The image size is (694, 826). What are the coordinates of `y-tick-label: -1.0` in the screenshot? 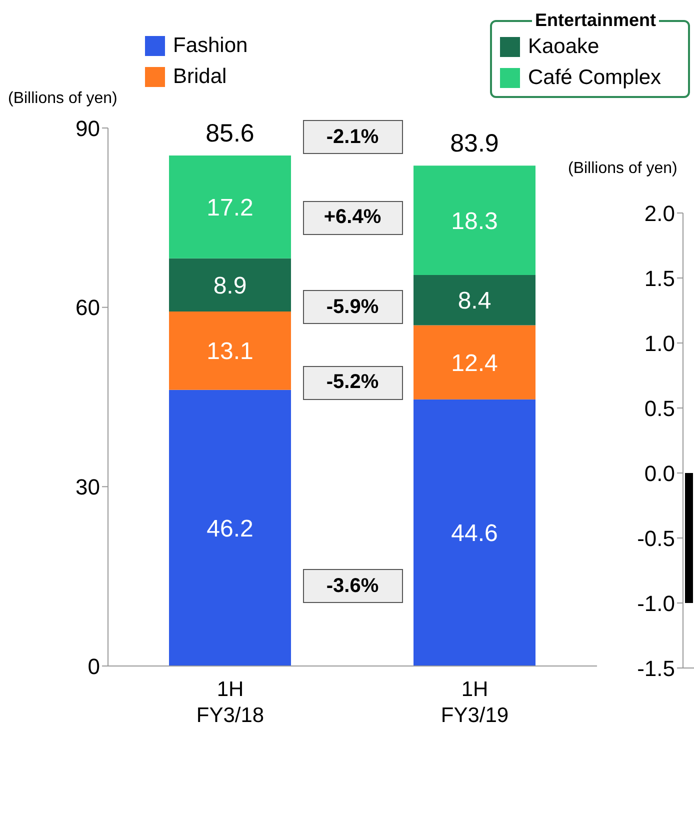 It's located at (656, 603).